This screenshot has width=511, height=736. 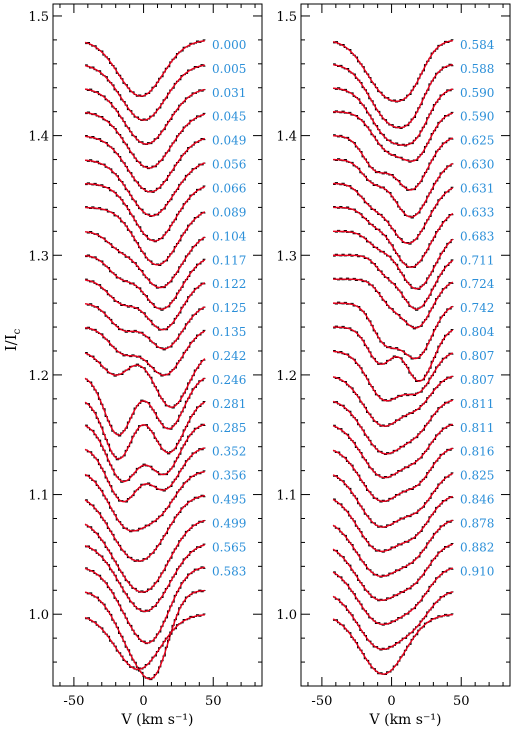 I want to click on right-phase-label: 0.631, so click(x=477, y=188).